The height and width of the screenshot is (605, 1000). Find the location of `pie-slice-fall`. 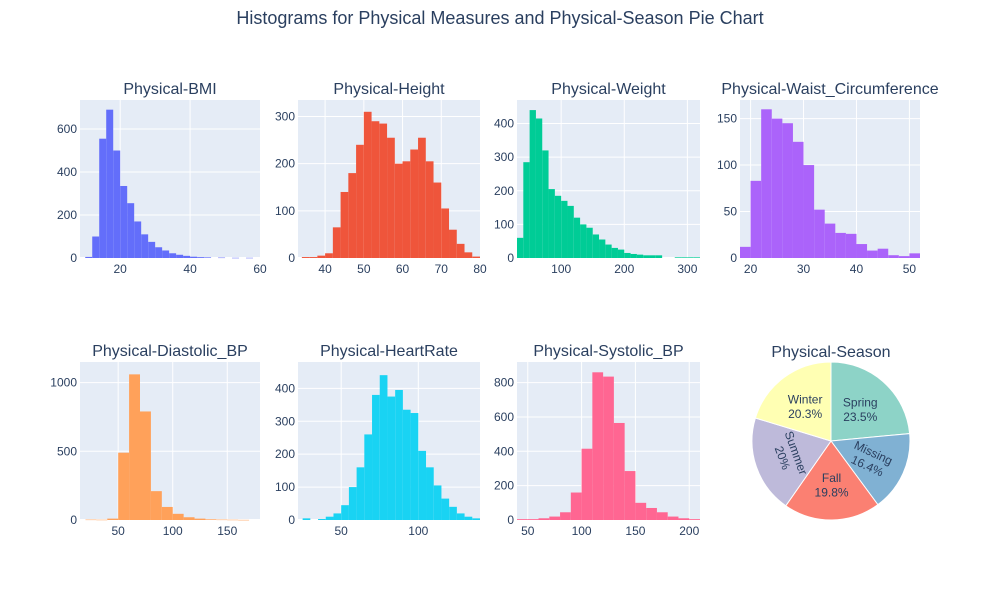

pie-slice-fall is located at coordinates (832, 480).